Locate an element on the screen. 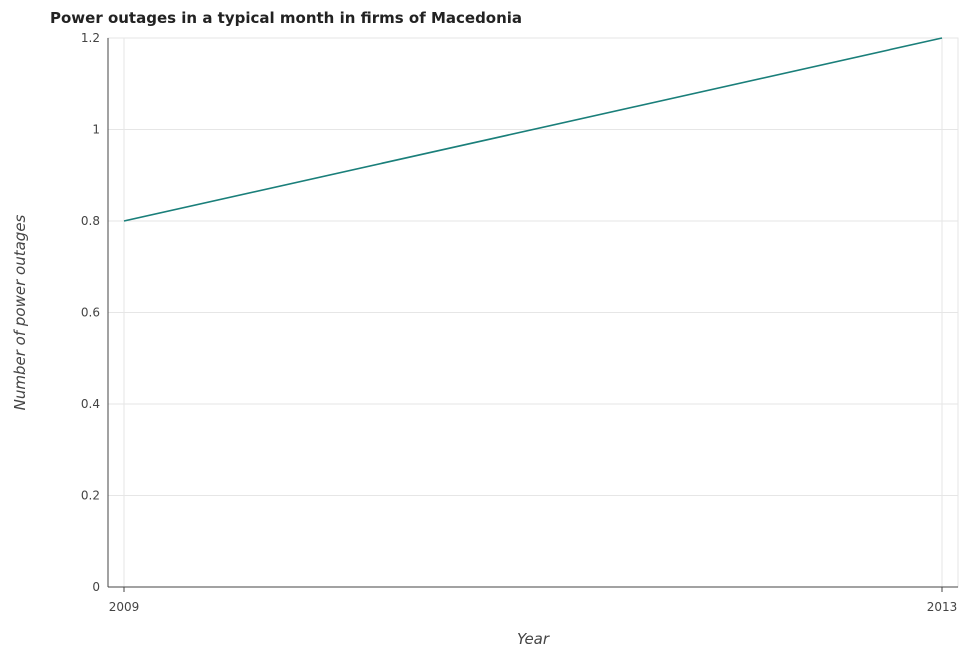 This screenshot has width=975, height=650. y-tick-label: 0.8 is located at coordinates (90, 221).